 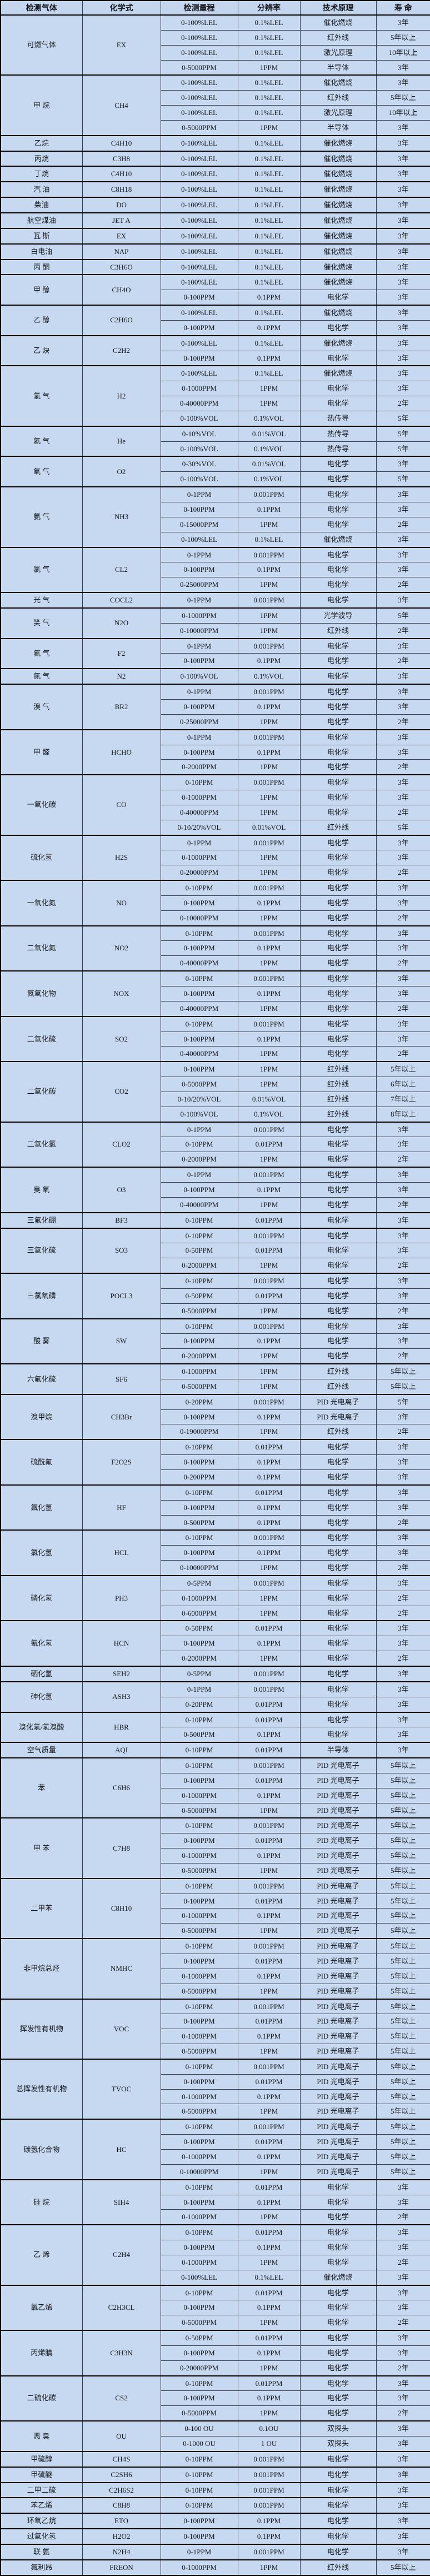 What do you see at coordinates (41, 158) in the screenshot?
I see `gas-name-cell: 丙烷` at bounding box center [41, 158].